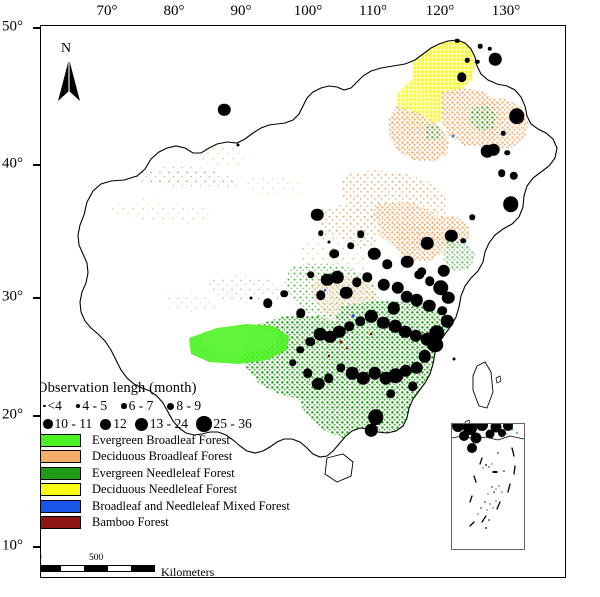 This screenshot has width=600, height=597. I want to click on latitude-tick-label-20: 20°, so click(12, 414).